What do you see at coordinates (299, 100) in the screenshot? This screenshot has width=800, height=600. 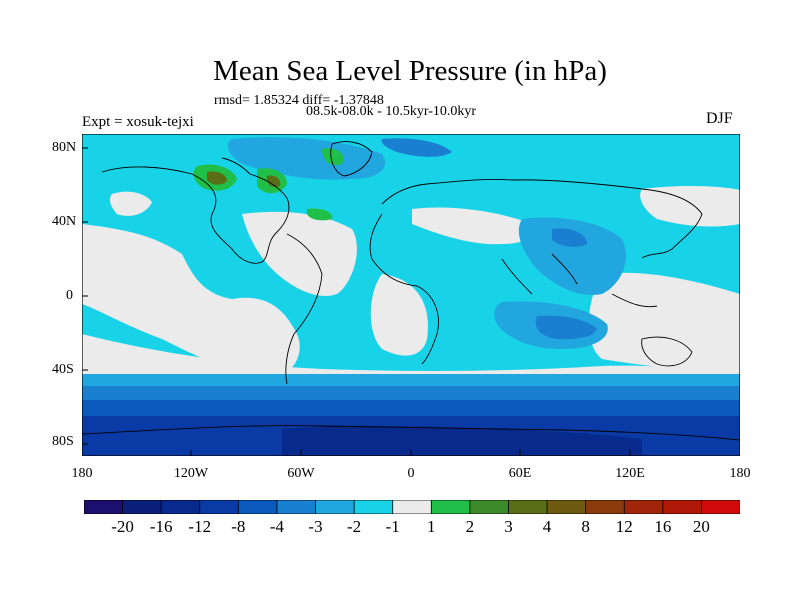 I see `rmsd-diff-stats: rmsd= 1.85324 diff= -1.37848` at bounding box center [299, 100].